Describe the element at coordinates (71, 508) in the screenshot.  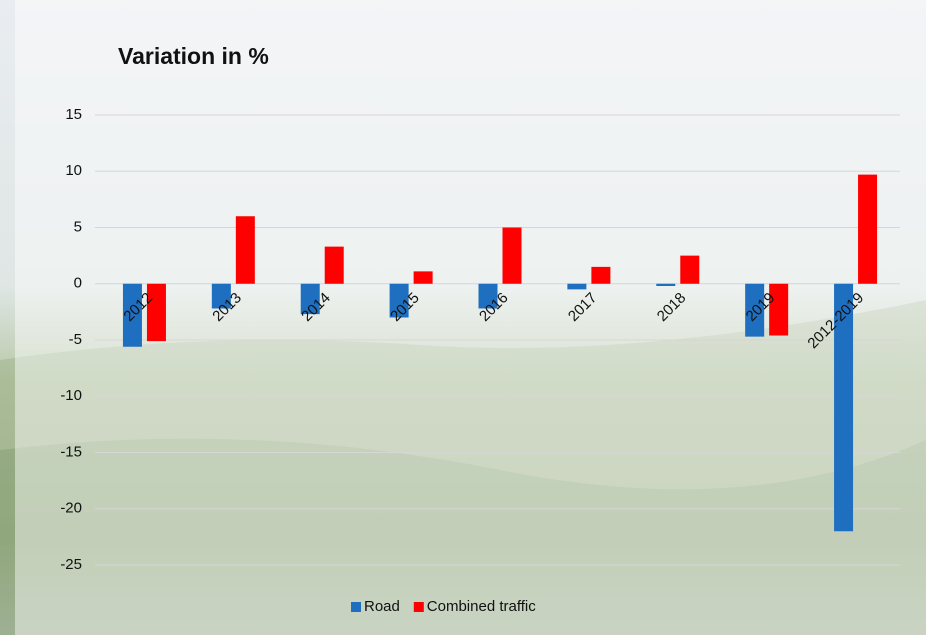
I see `y-tick-label: -20` at that location.